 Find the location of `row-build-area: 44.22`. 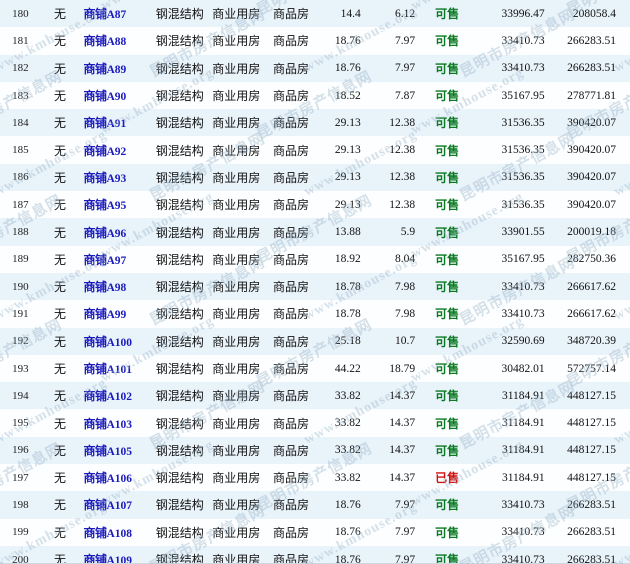

row-build-area: 44.22 is located at coordinates (347, 368).